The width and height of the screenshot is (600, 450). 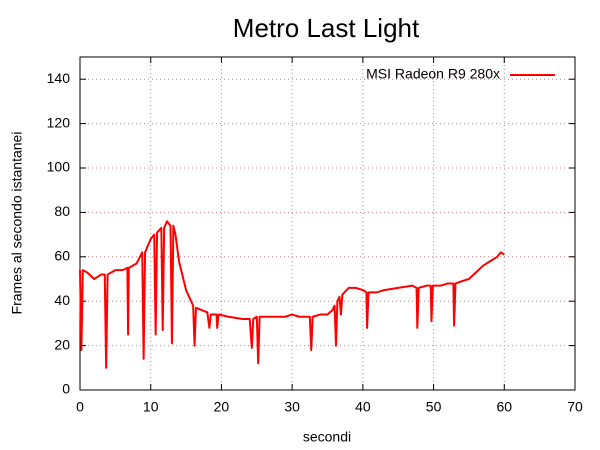 I want to click on x-tick-label: 60, so click(x=504, y=407).